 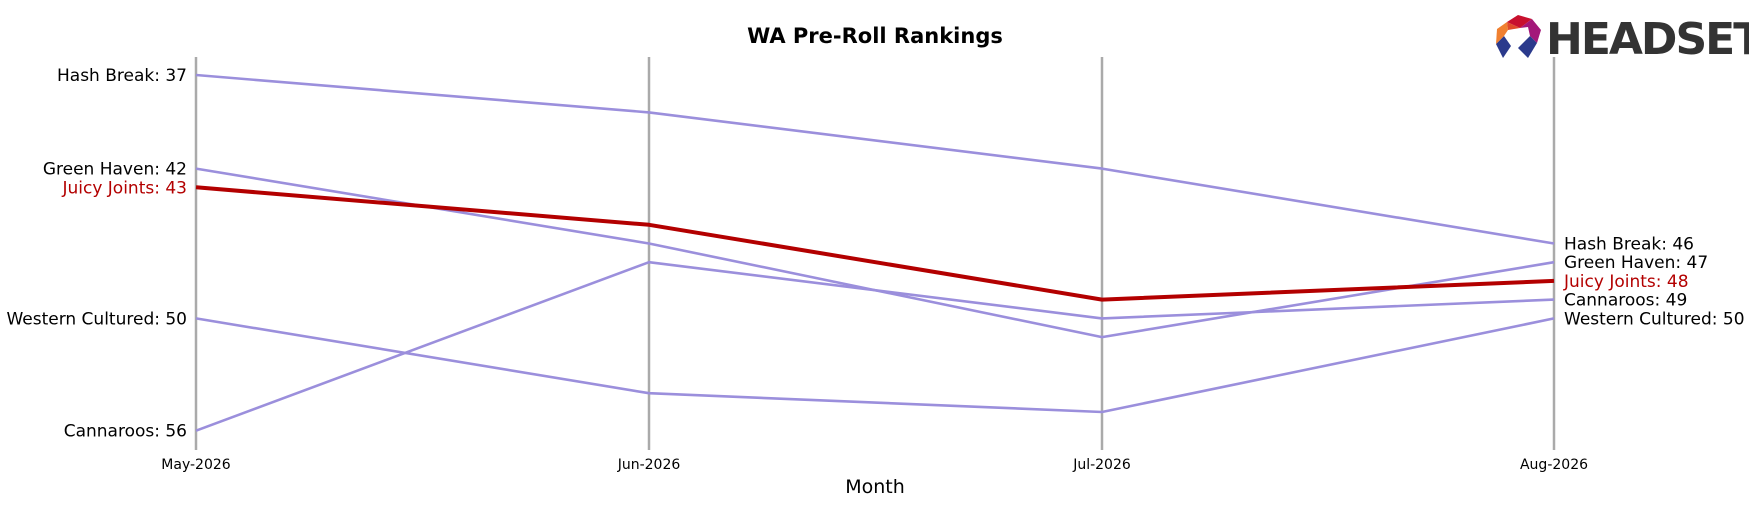 What do you see at coordinates (1626, 282) in the screenshot?
I see `right-rank-label: Juicy Joints: 48` at bounding box center [1626, 282].